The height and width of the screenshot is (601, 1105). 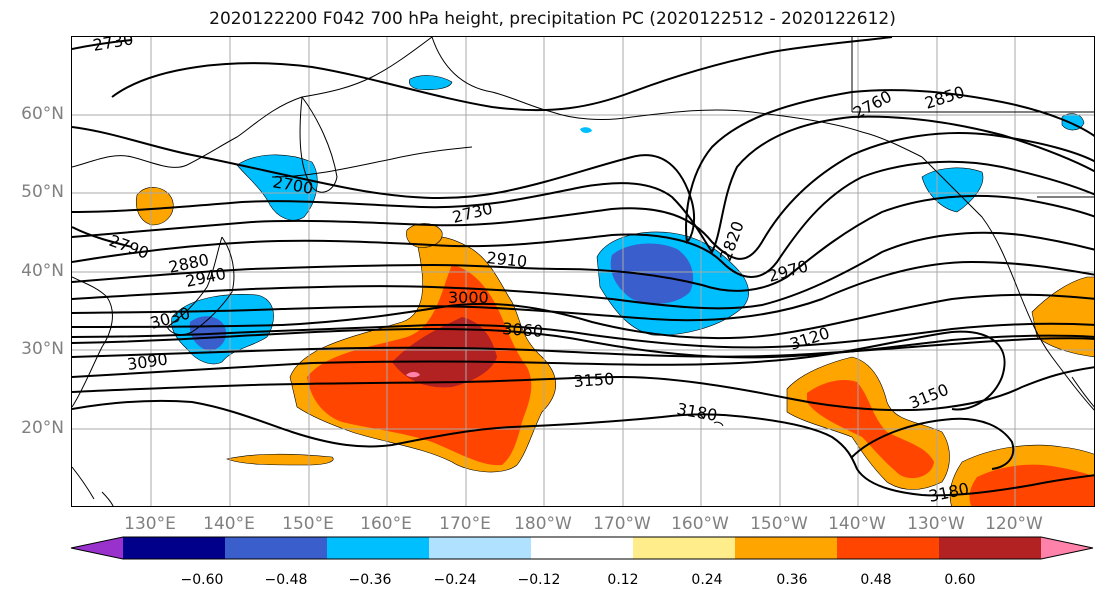 What do you see at coordinates (97, 548) in the screenshot?
I see `colorbar-extend-low` at bounding box center [97, 548].